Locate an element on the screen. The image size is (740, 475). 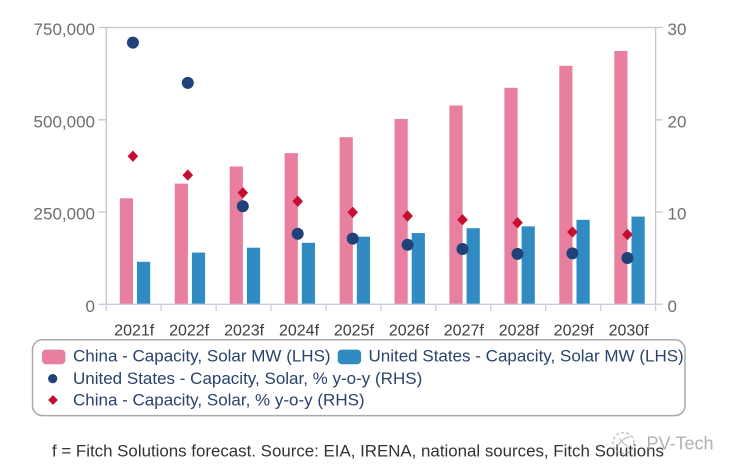
svg-text: 500,000 is located at coordinates (64, 121).